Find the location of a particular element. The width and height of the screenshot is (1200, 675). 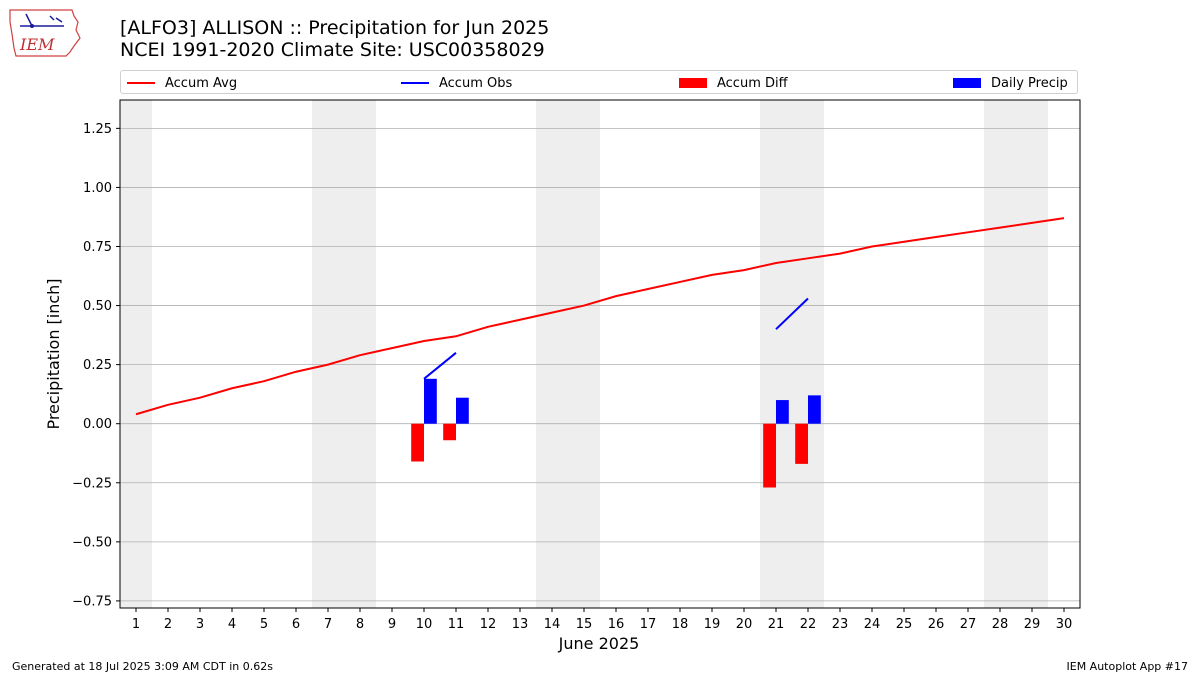

y-tick-label: 0.25 is located at coordinates (97, 365).